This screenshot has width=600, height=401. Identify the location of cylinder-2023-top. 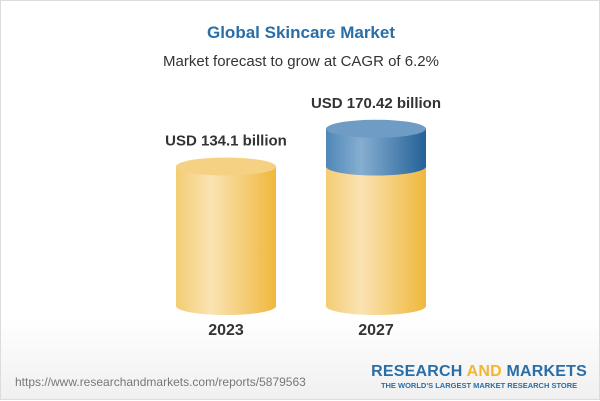
(226, 166).